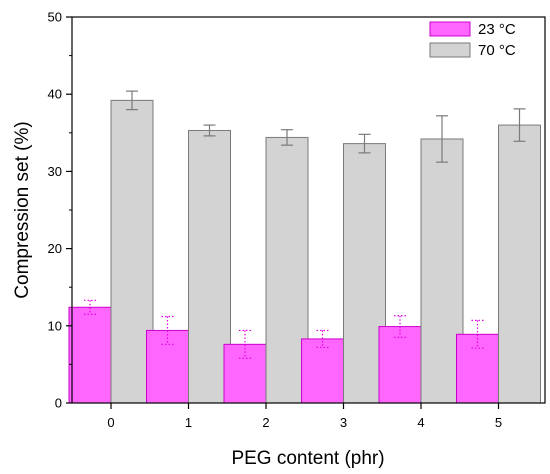 This screenshot has width=550, height=474. Describe the element at coordinates (55, 248) in the screenshot. I see `y-tick-label-20: 20` at that location.